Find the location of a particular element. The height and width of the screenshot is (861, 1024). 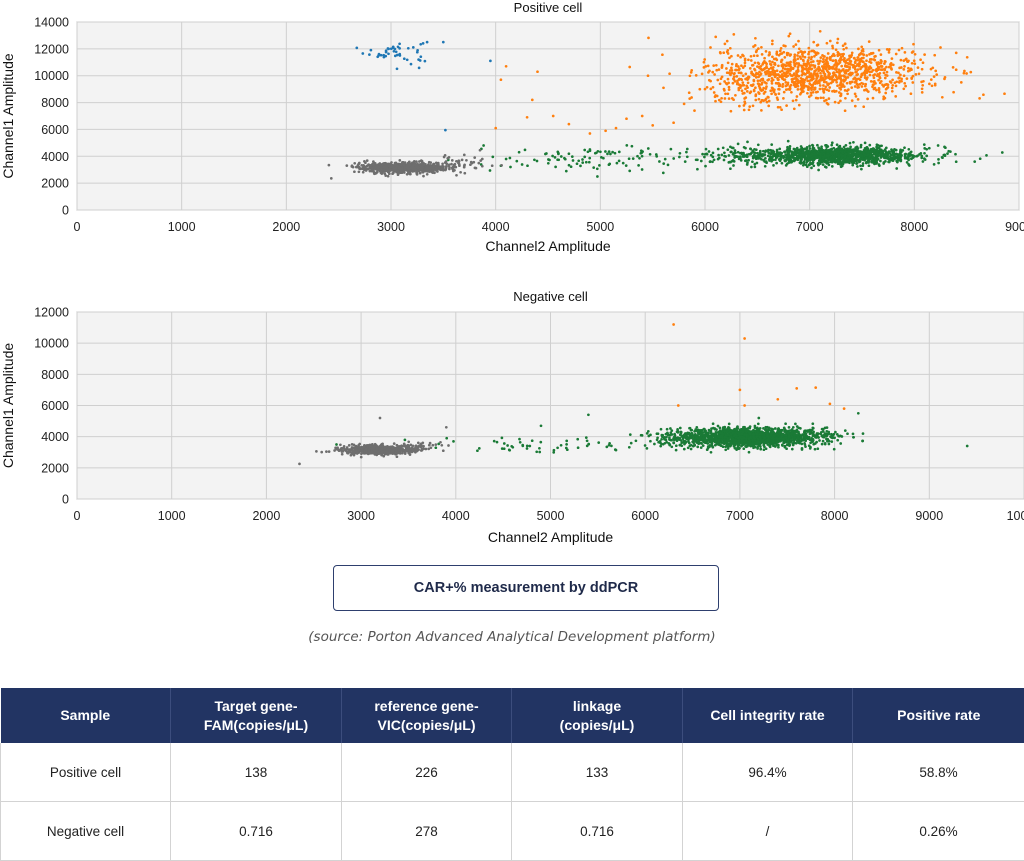

x-tick-label: 8000 is located at coordinates (914, 227).